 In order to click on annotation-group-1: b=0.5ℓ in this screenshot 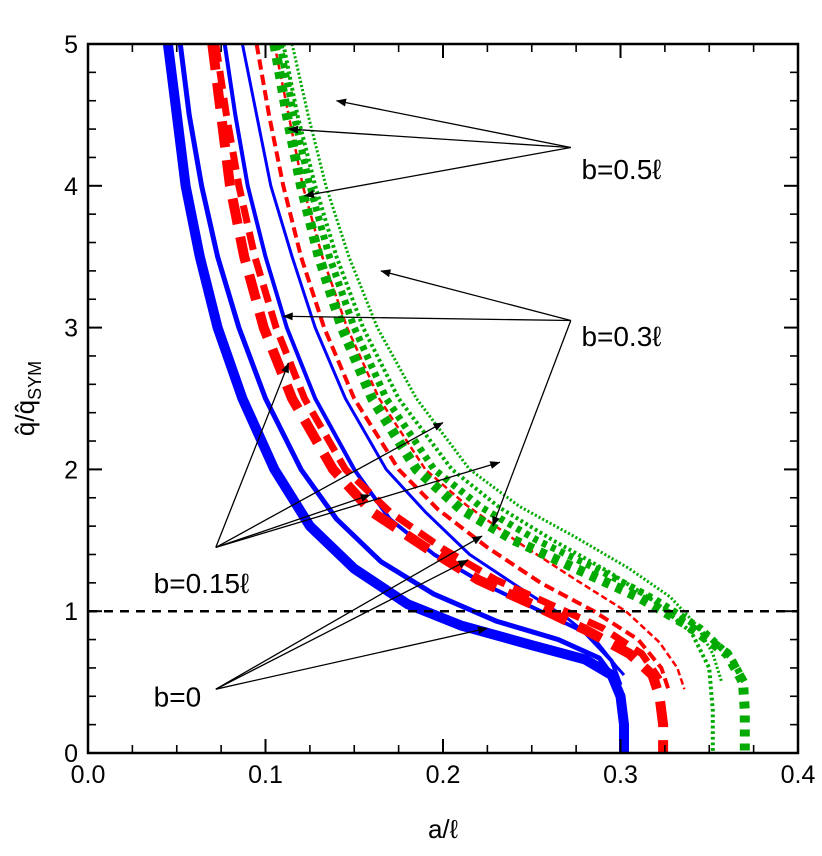, I will do `click(474, 148)`.